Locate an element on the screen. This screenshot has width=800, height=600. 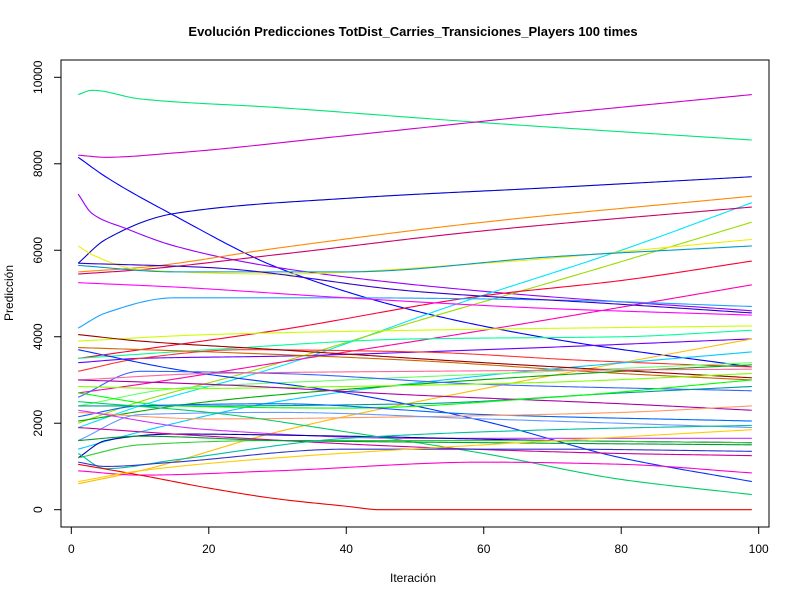
x-tick-label: 20 is located at coordinates (209, 549).